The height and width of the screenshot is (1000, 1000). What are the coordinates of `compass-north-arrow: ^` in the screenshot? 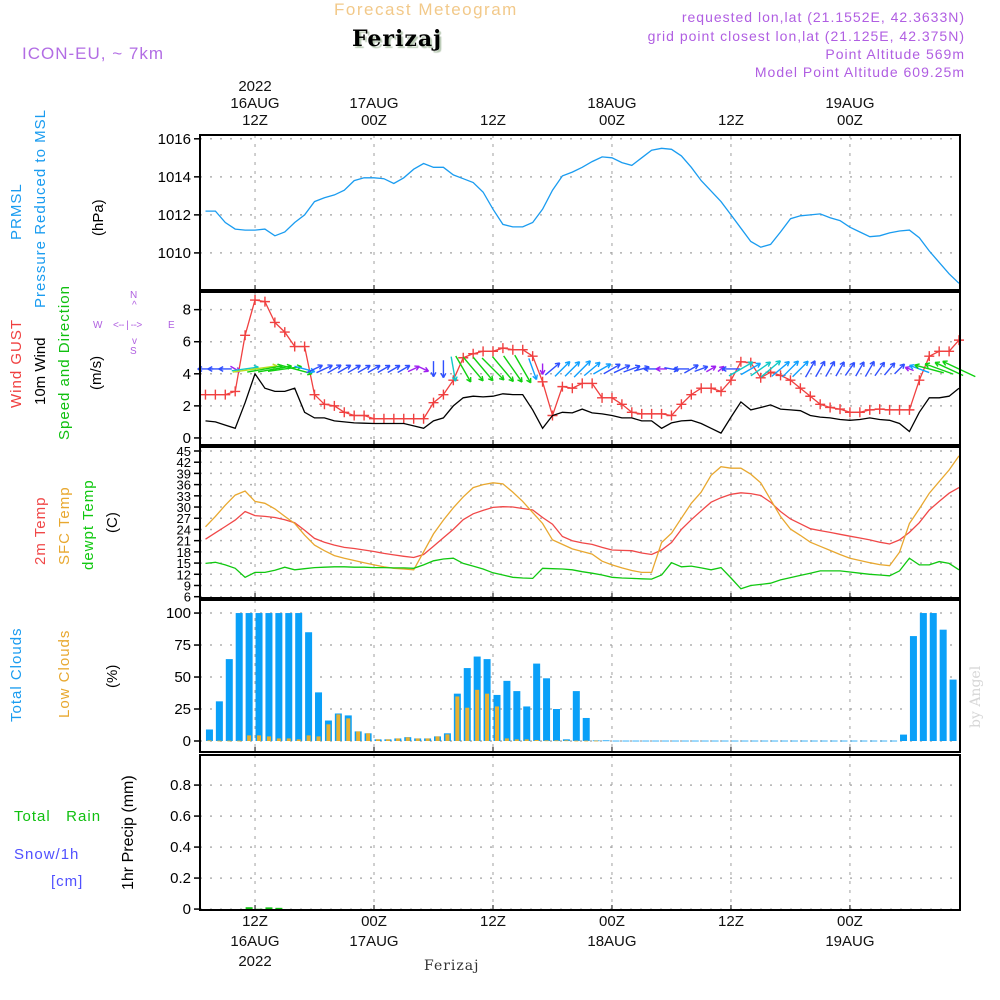 It's located at (134, 305).